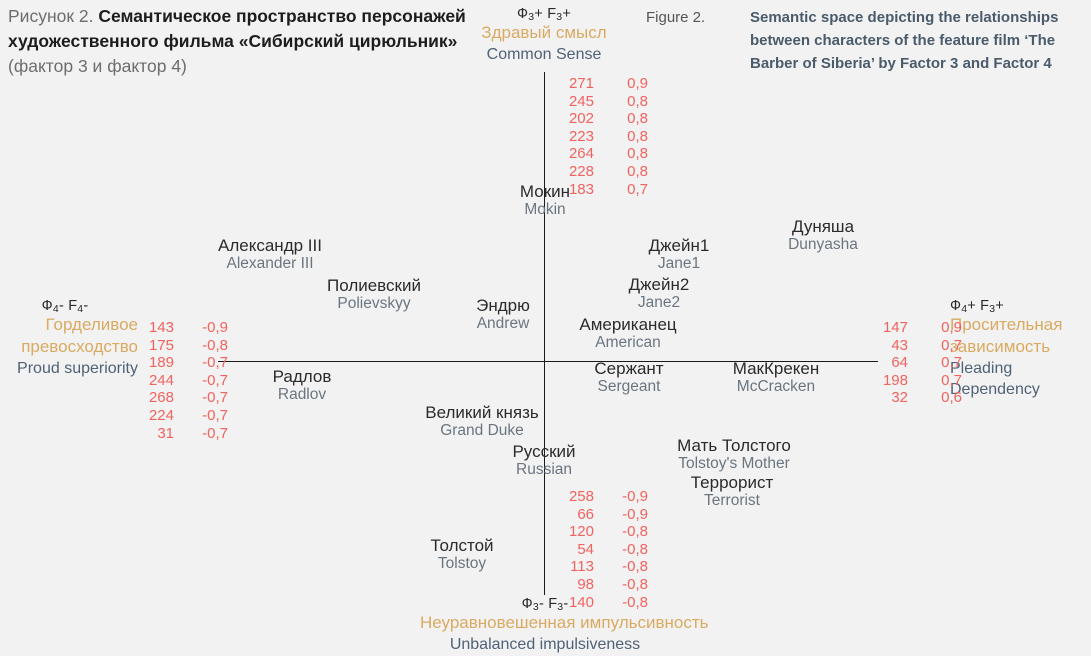 This screenshot has height=656, width=1091. What do you see at coordinates (604, 567) in the screenshot?
I see `loading-row: 113 -0,8` at bounding box center [604, 567].